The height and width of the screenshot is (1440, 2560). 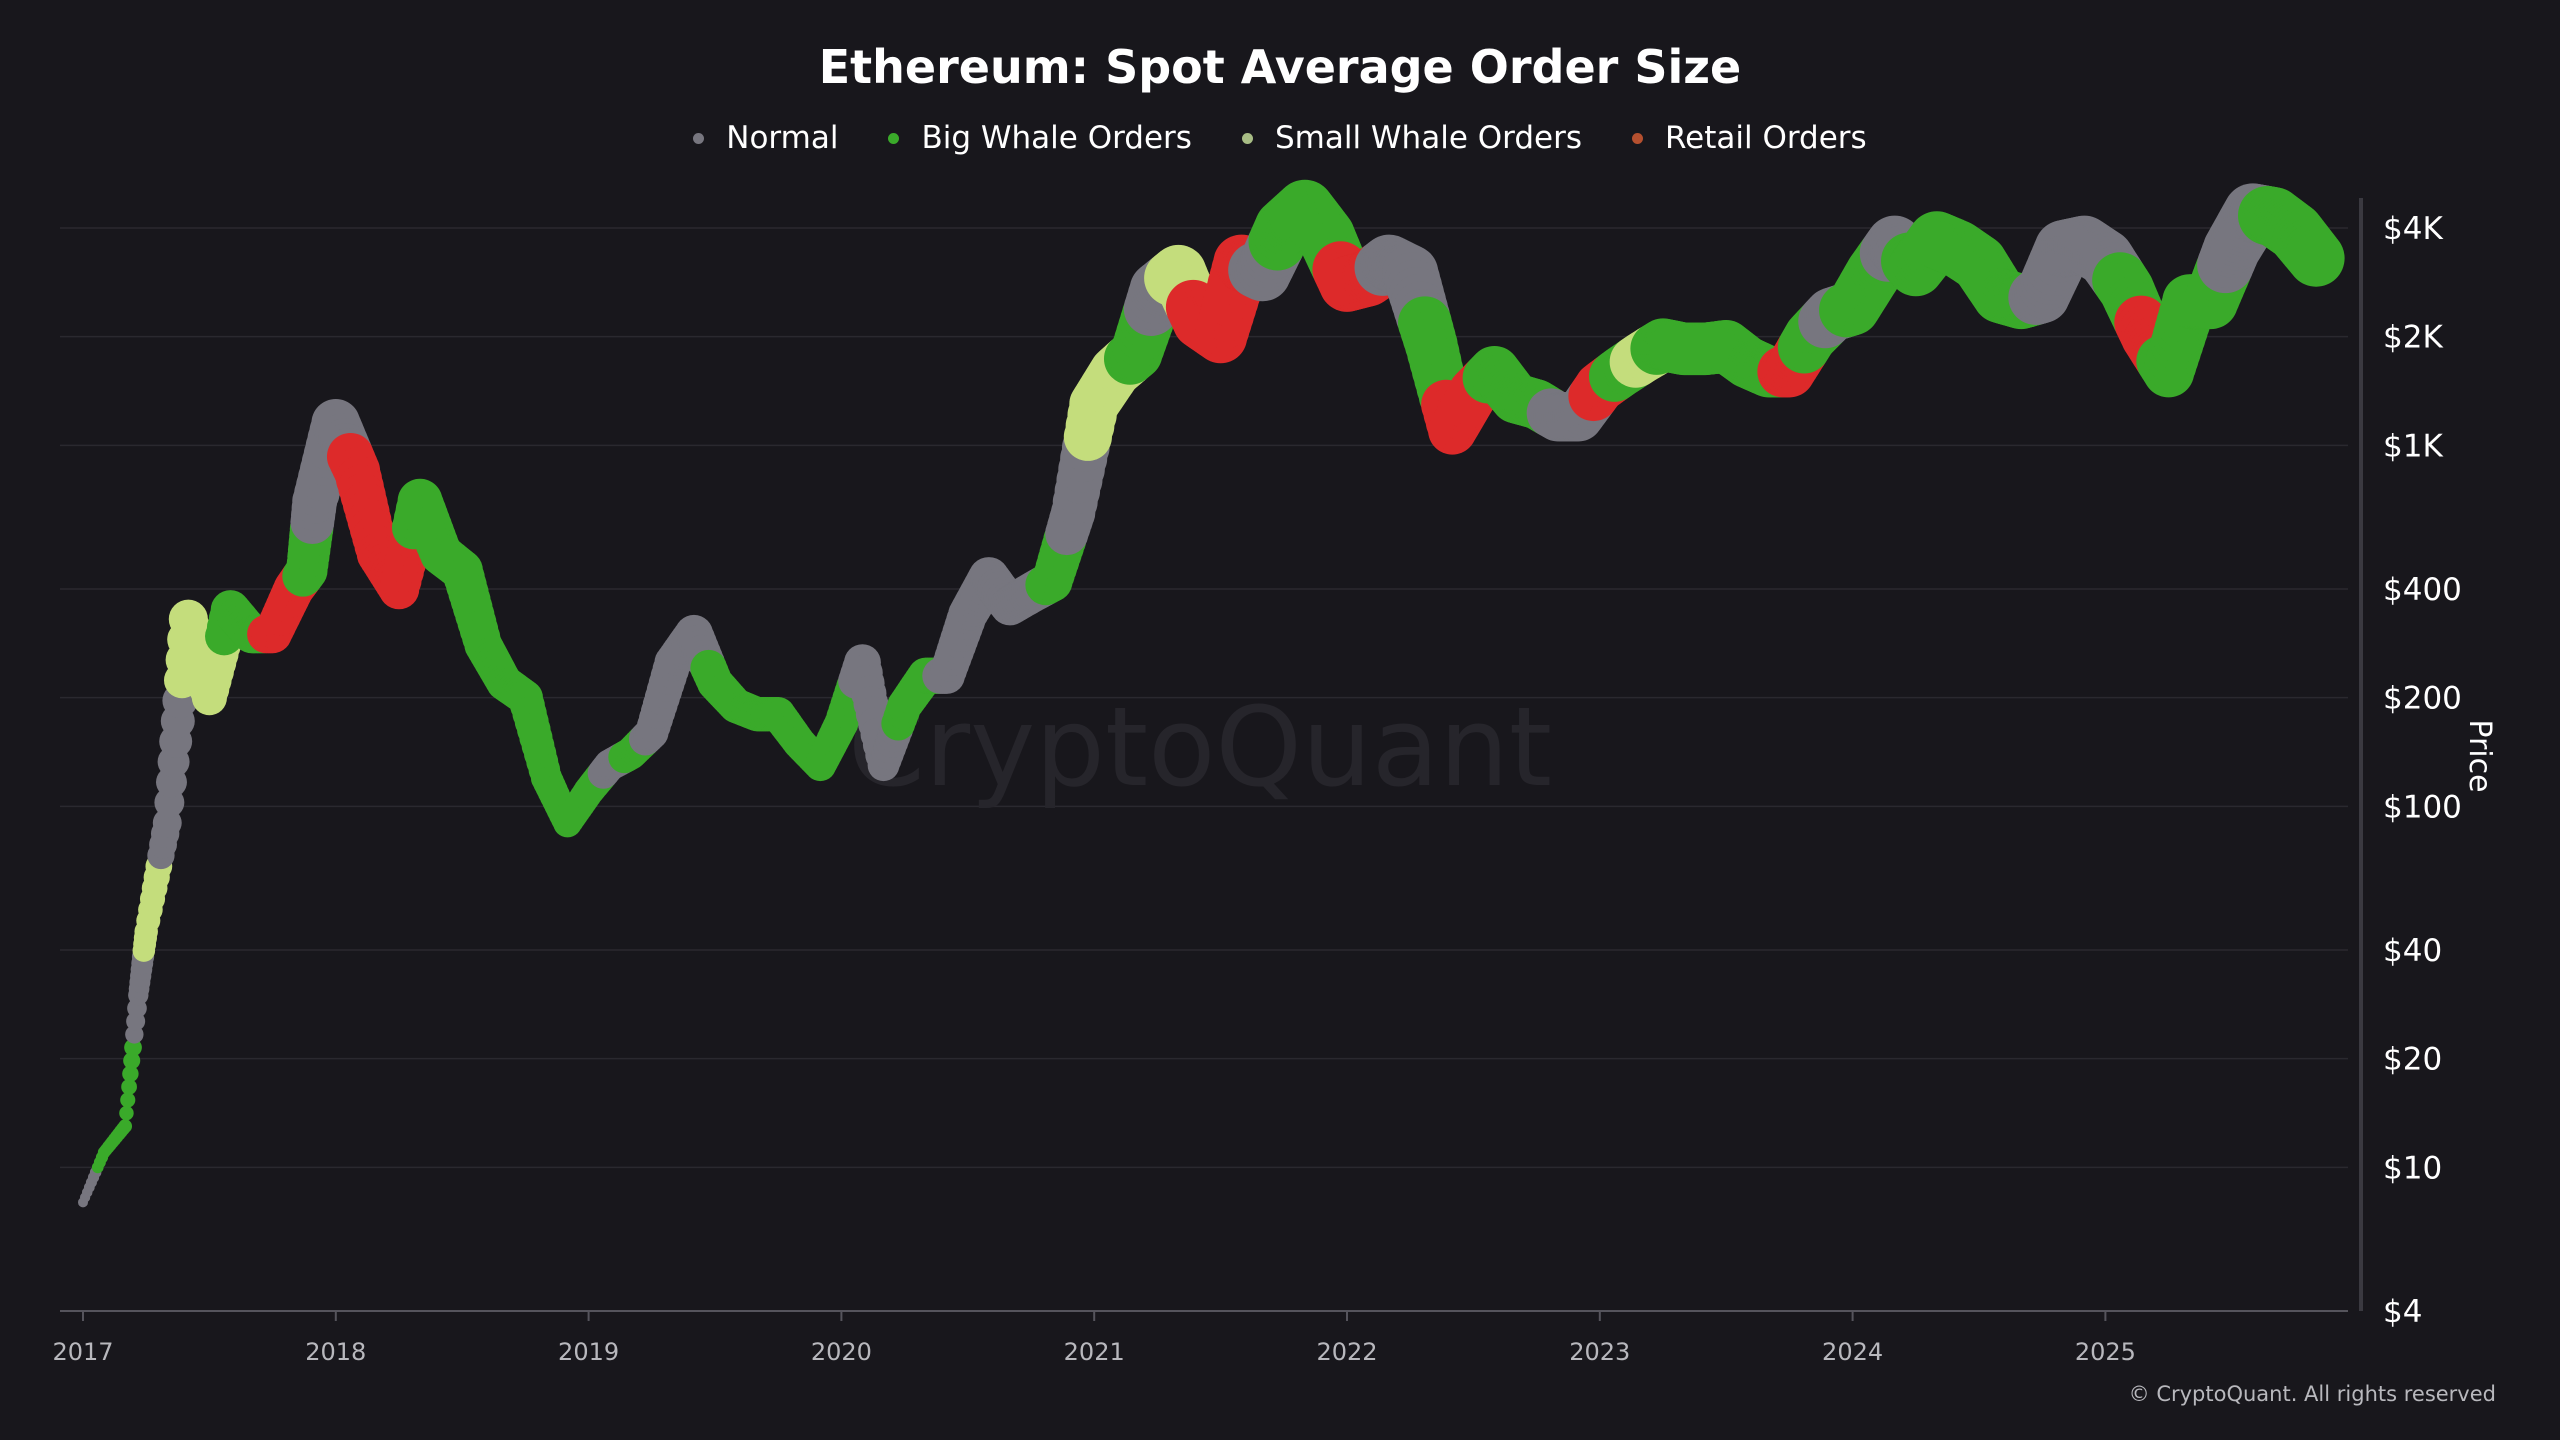 I want to click on y-axis-title: Price, so click(x=2479, y=755).